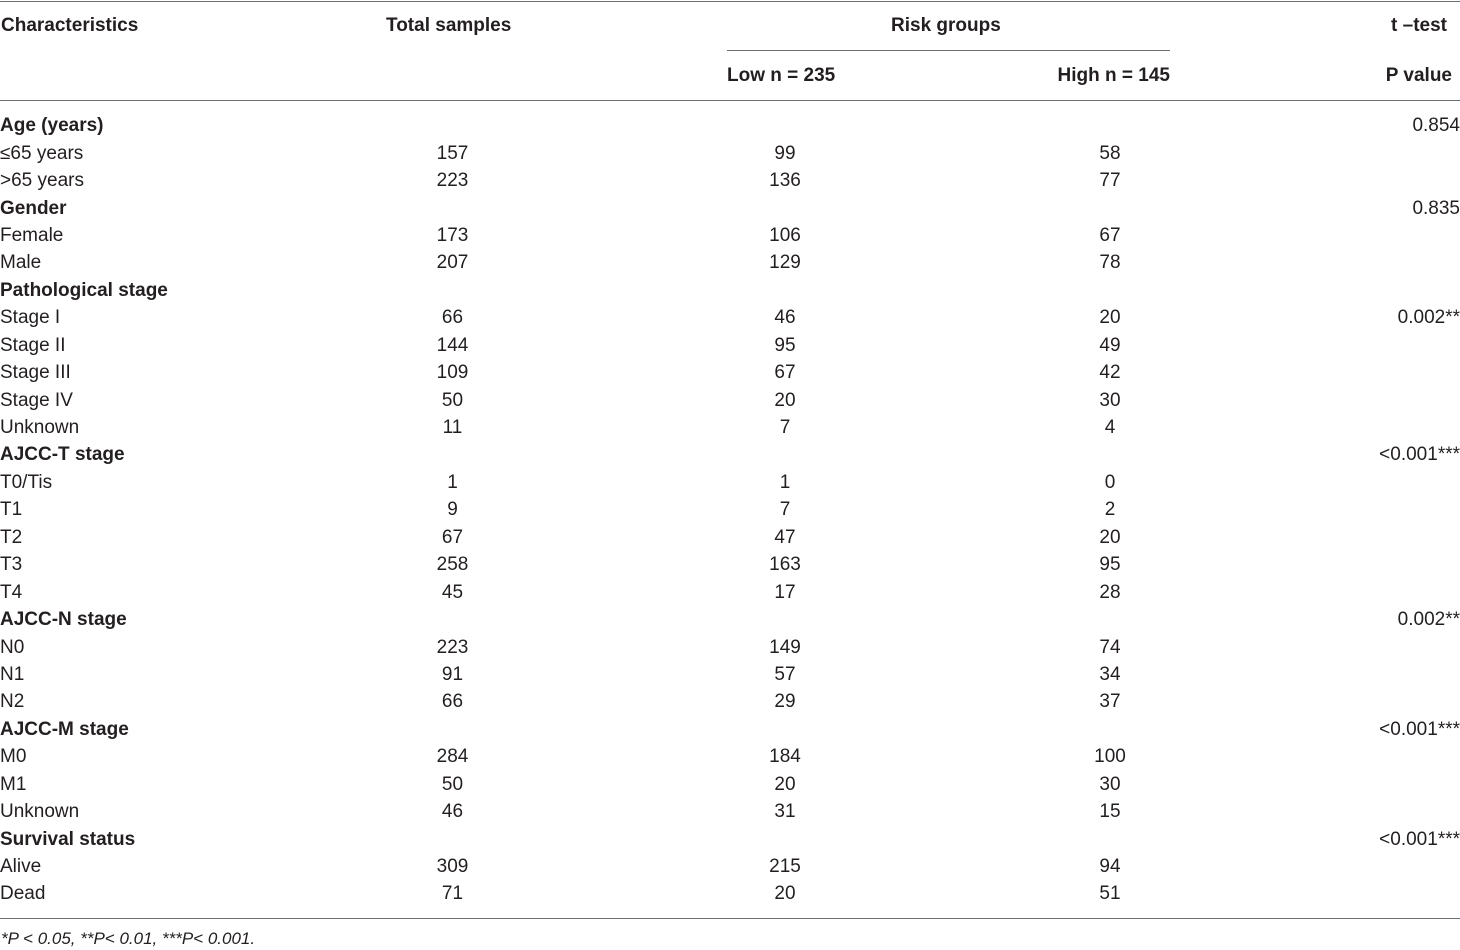 Image resolution: width=1460 pixels, height=950 pixels. I want to click on table-row: >65 years 223 136 77, so click(730, 180).